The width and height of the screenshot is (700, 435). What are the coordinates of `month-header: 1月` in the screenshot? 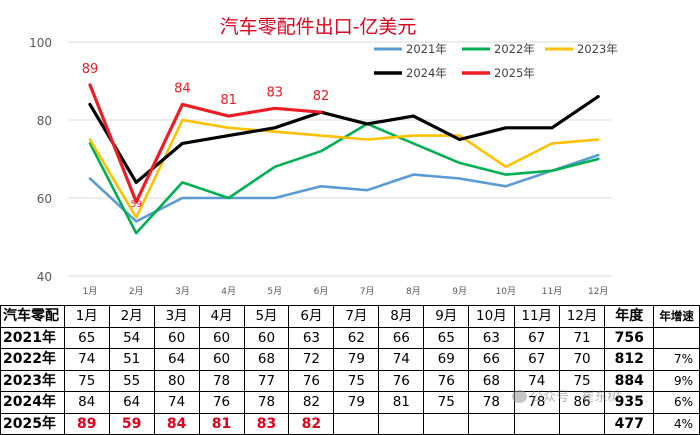 It's located at (86, 316).